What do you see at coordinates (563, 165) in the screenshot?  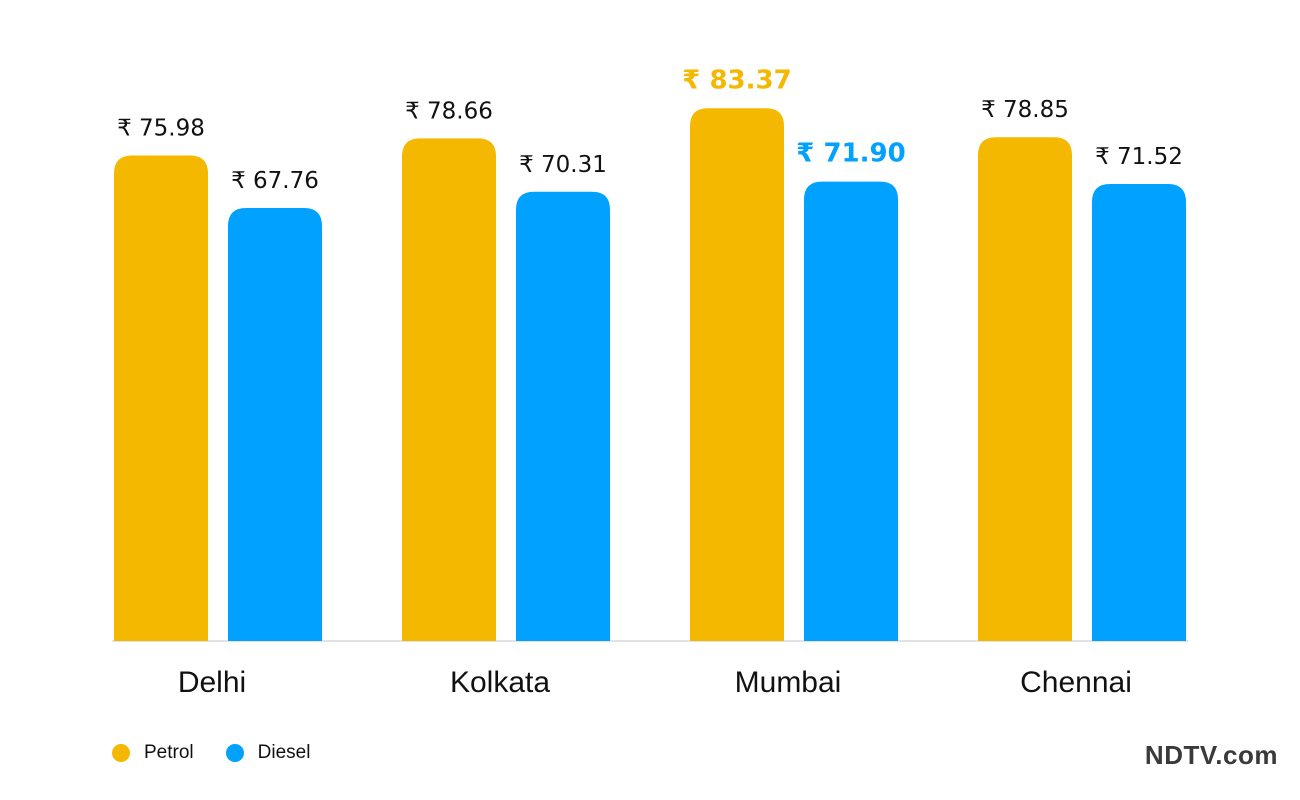 I see `value-label-diesel-kolkata: ₹ 70.31` at bounding box center [563, 165].